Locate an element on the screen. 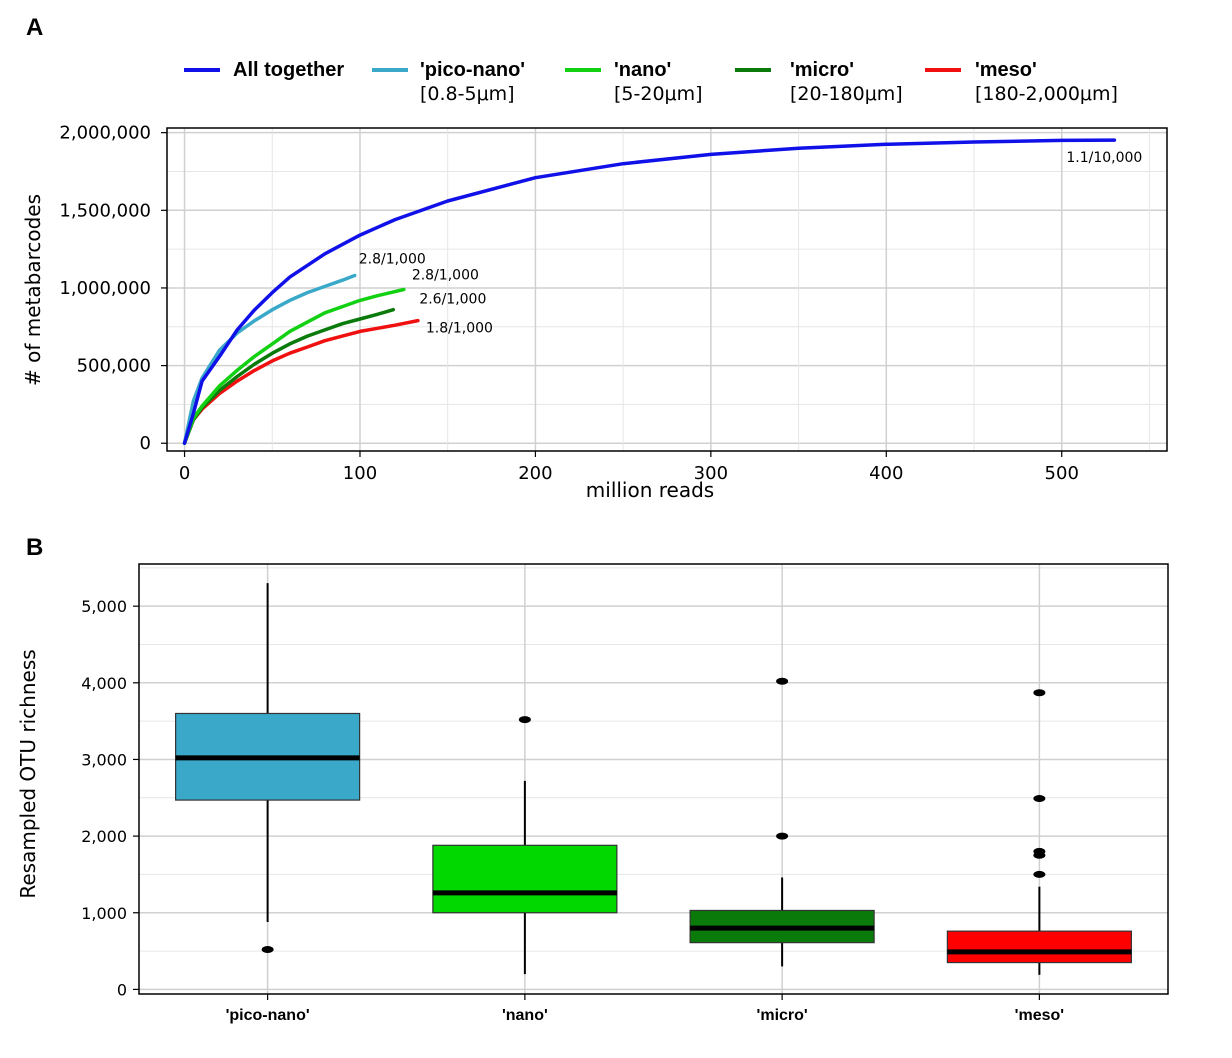  legend-label: 'micro' is located at coordinates (822, 70).